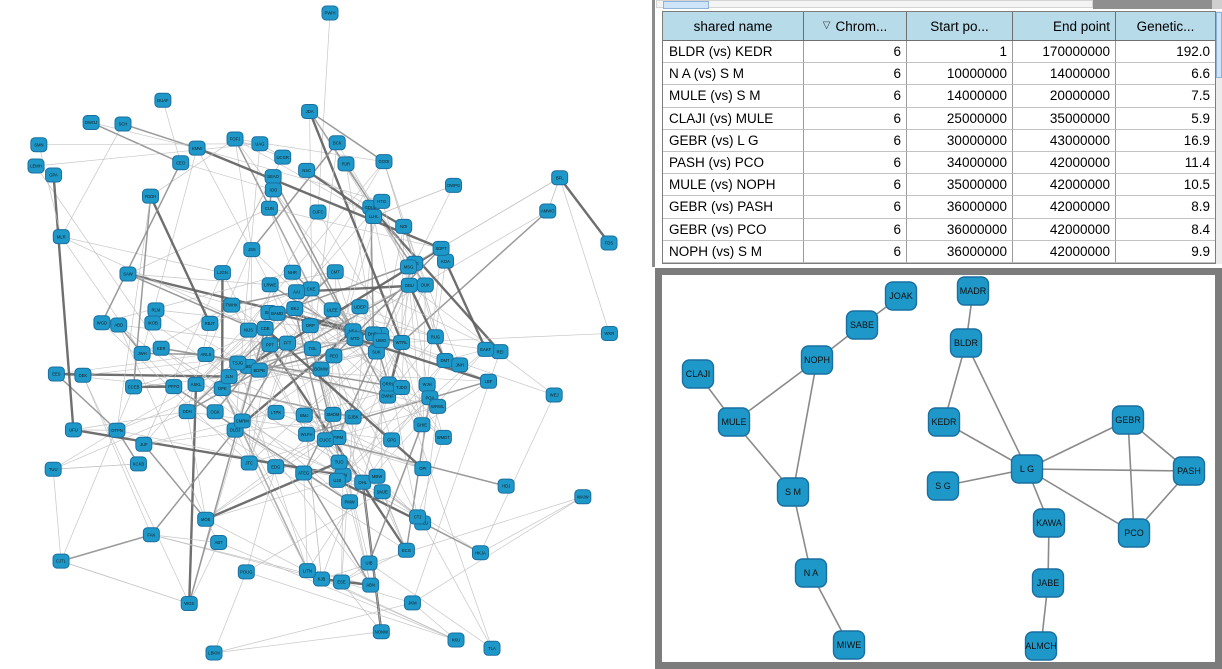  Describe the element at coordinates (874, 4) in the screenshot. I see `horizontal-scrollbar-track` at that location.